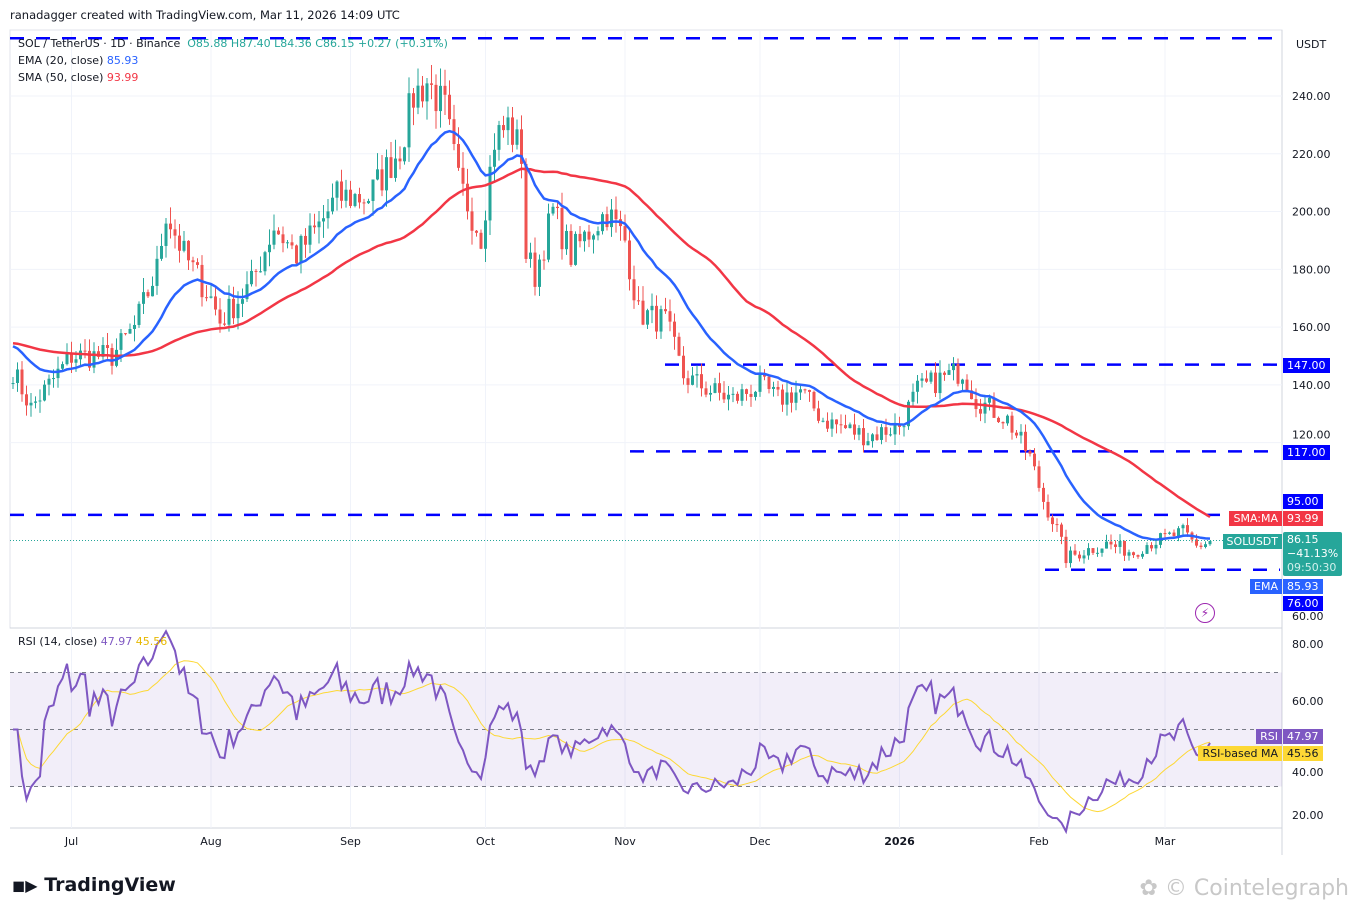 Image resolution: width=1359 pixels, height=915 pixels. Describe the element at coordinates (1311, 96) in the screenshot. I see `price-tick: 240.00` at that location.